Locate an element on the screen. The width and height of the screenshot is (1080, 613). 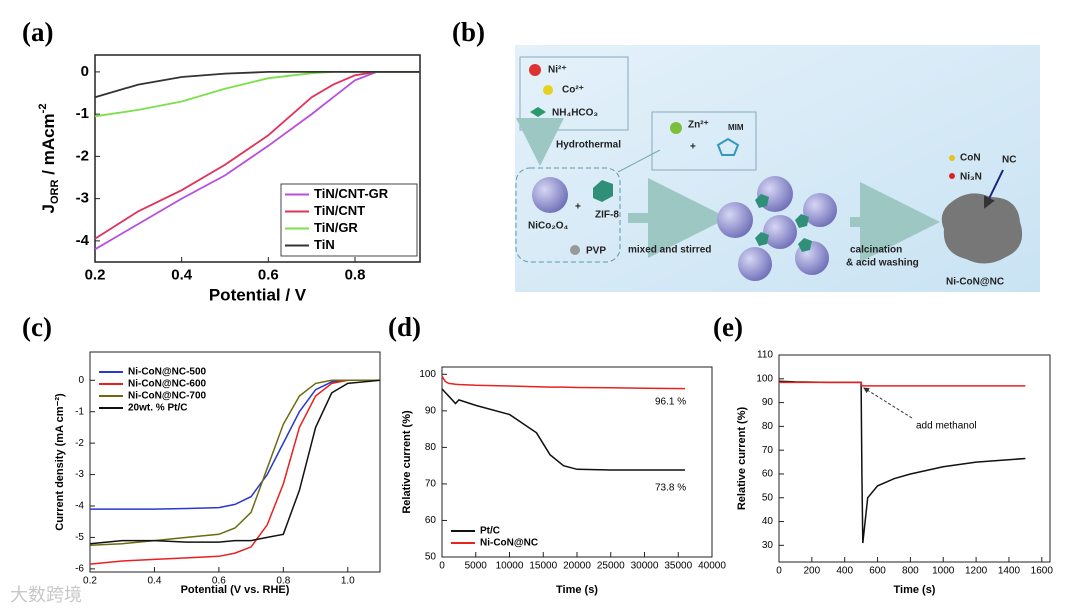
x-tick-label: 25000 is located at coordinates (611, 566).